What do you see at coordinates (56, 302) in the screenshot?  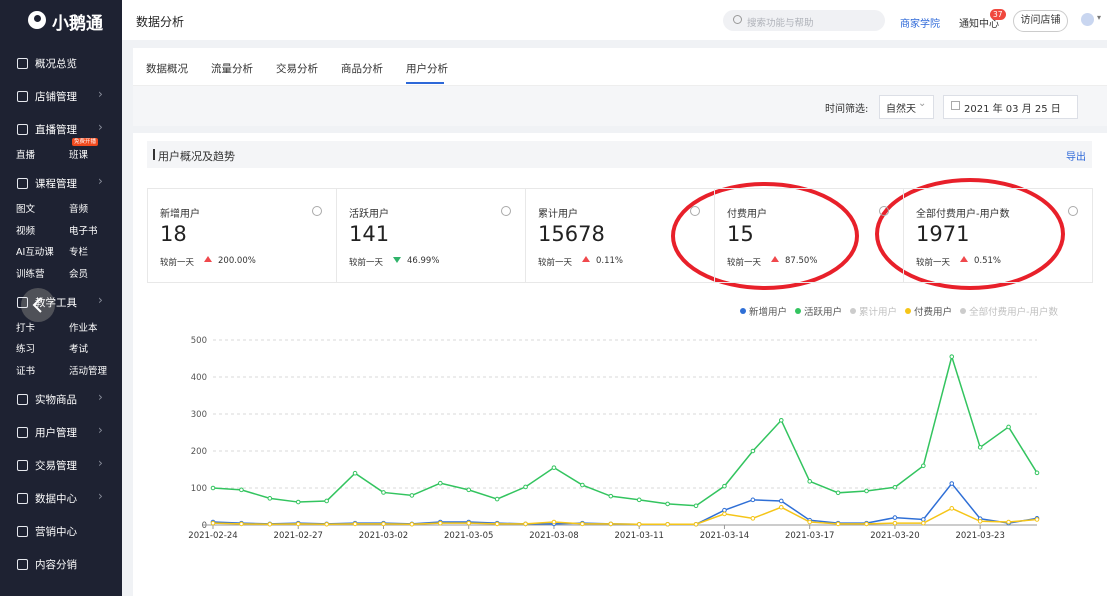 I see `menu-item: 教学工具` at bounding box center [56, 302].